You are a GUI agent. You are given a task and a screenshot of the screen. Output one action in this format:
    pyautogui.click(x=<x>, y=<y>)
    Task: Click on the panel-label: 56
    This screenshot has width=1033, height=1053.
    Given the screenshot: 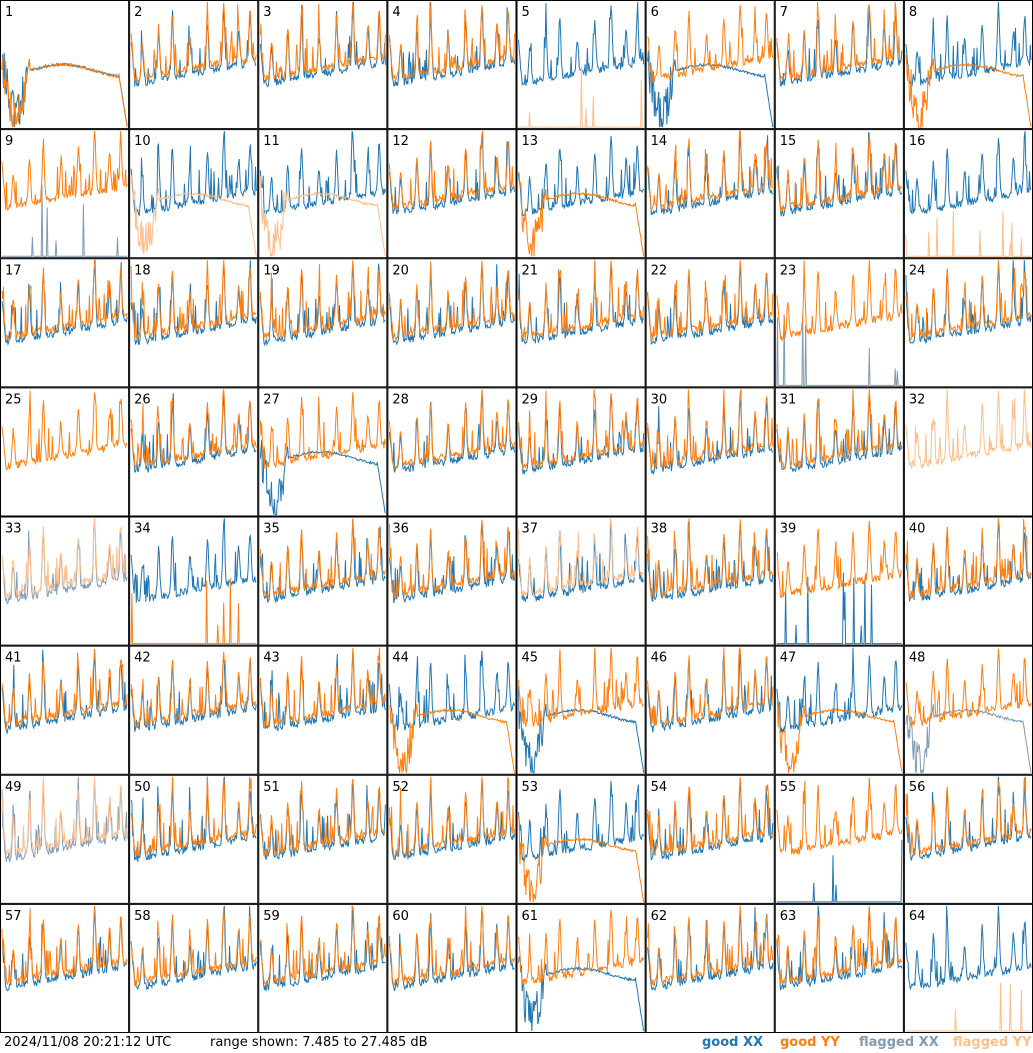 What is the action you would take?
    pyautogui.click(x=917, y=787)
    